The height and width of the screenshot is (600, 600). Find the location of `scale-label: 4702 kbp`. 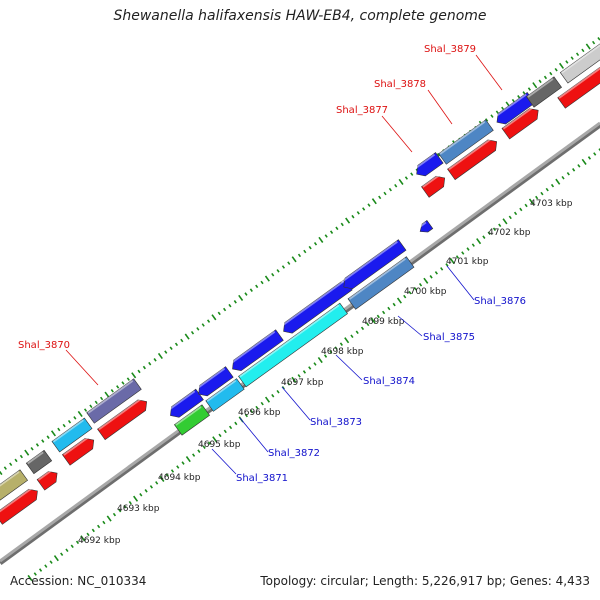

scale-label: 4702 kbp is located at coordinates (509, 233).